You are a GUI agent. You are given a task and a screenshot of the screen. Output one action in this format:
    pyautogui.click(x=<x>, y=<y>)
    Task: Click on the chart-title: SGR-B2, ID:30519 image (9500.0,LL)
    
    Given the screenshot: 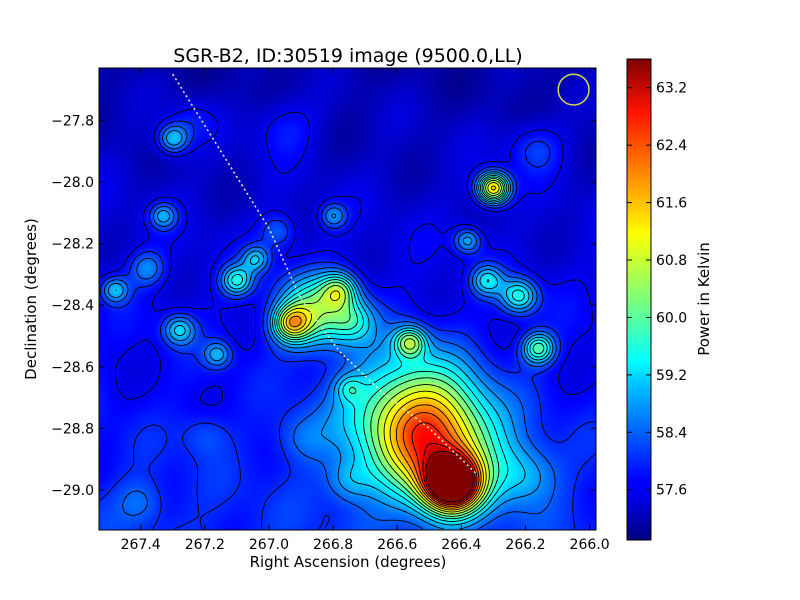 What is the action you would take?
    pyautogui.click(x=347, y=56)
    